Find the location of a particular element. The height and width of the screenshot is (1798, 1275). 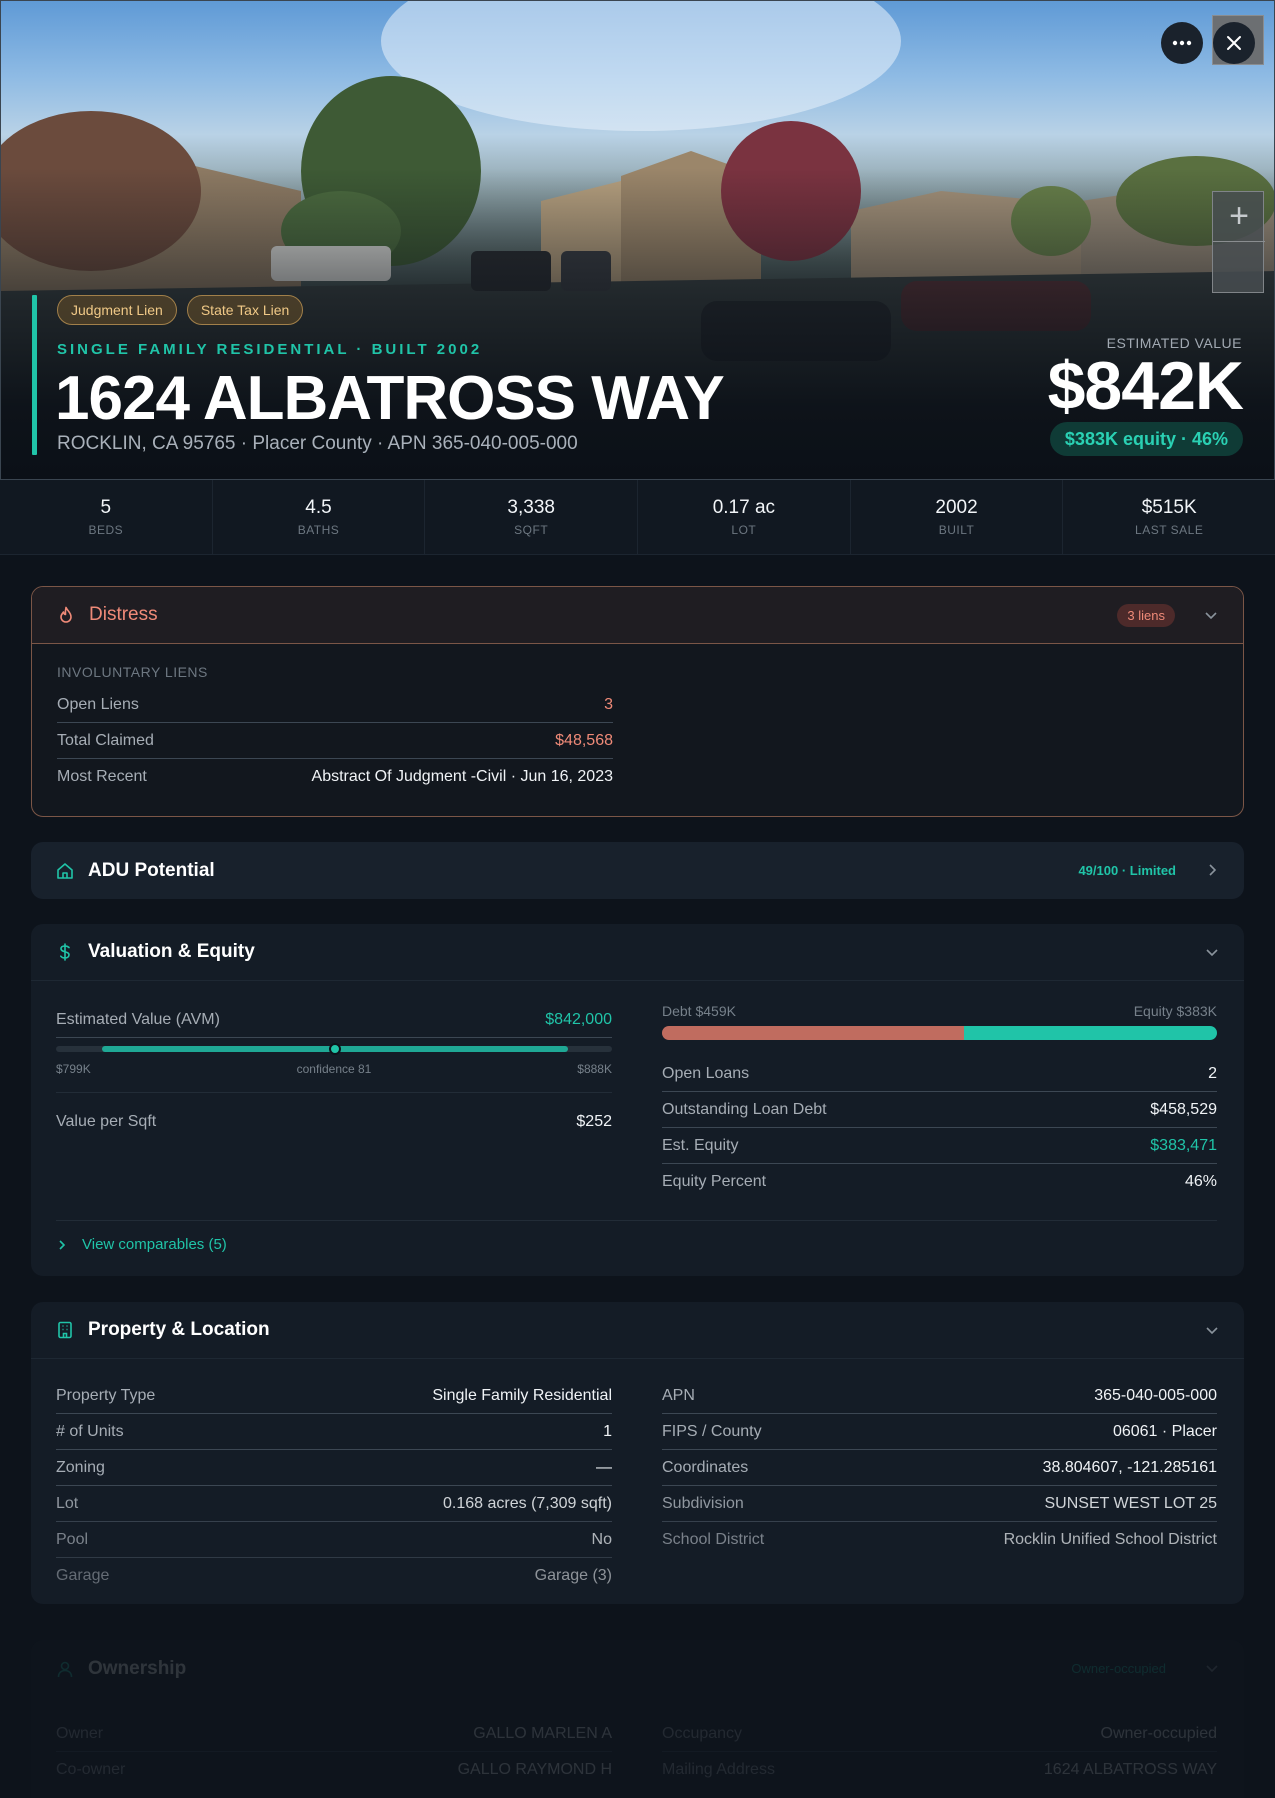

row-value: — is located at coordinates (604, 1467).